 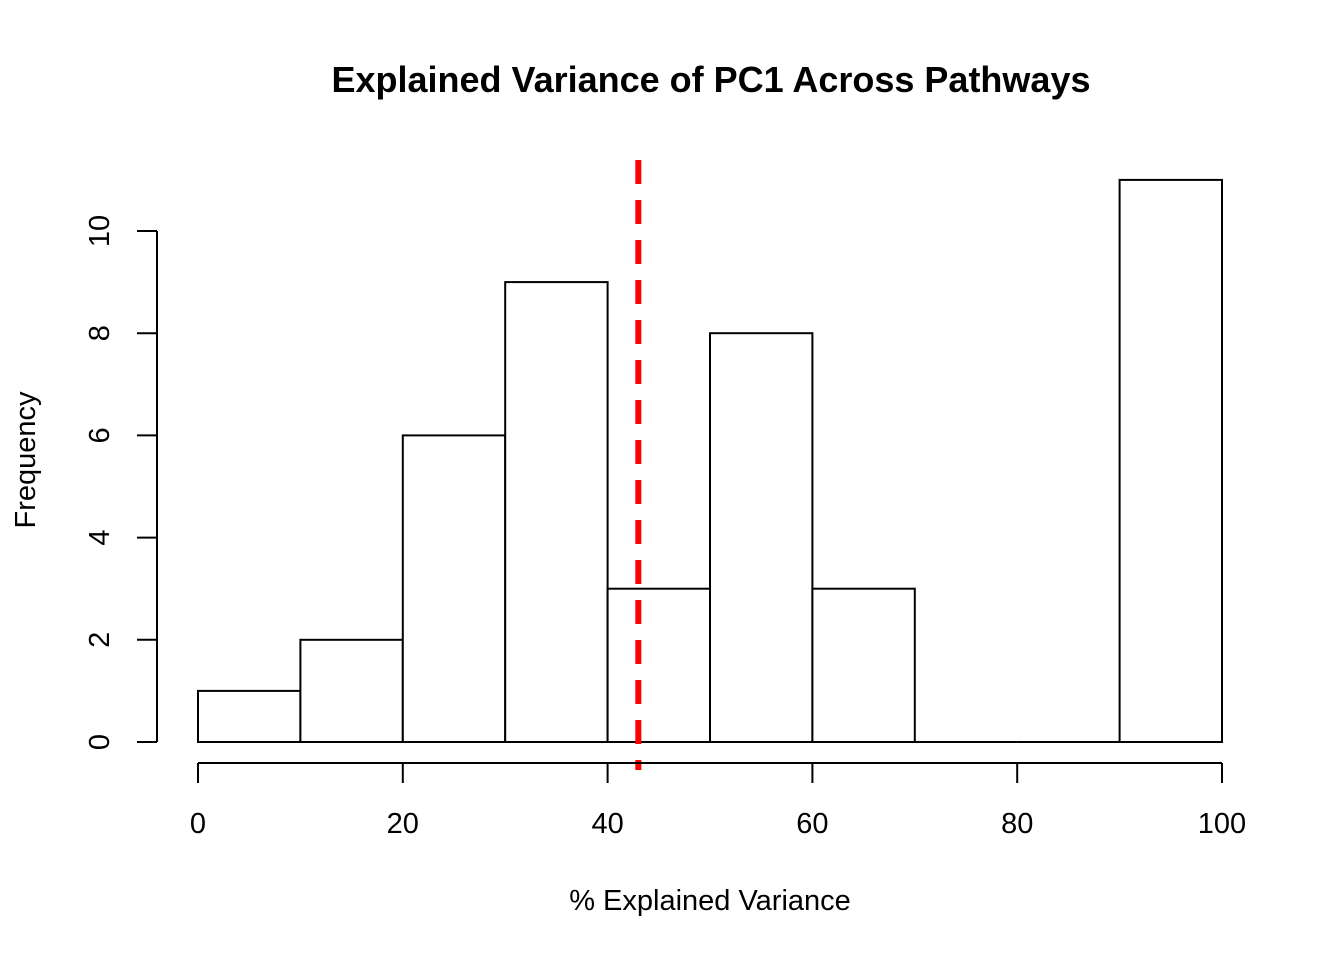 I want to click on x-tick-label: 40, so click(x=607, y=824).